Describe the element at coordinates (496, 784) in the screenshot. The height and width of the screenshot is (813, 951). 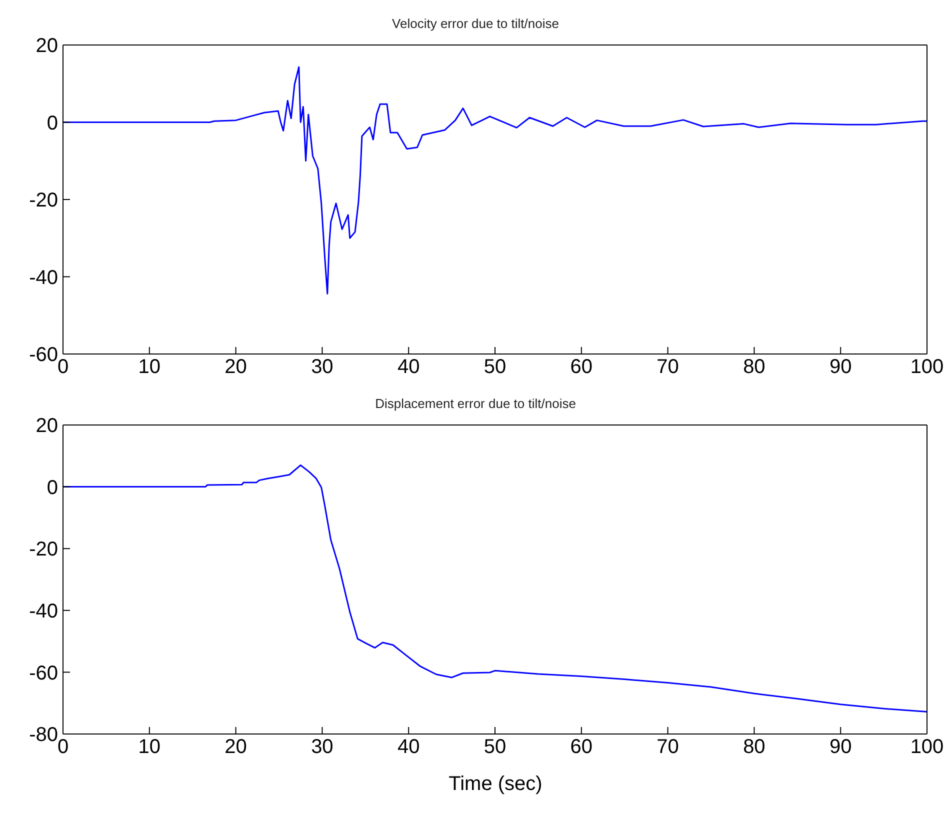
I see `x-axis-title: Time (sec)` at that location.